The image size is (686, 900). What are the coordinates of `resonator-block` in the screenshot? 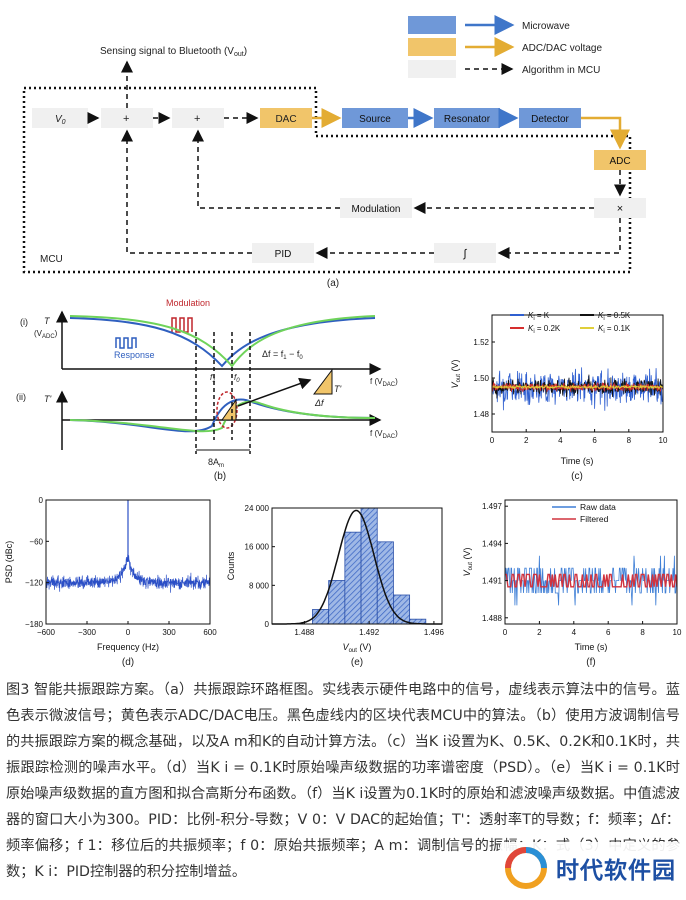 It's located at (467, 118).